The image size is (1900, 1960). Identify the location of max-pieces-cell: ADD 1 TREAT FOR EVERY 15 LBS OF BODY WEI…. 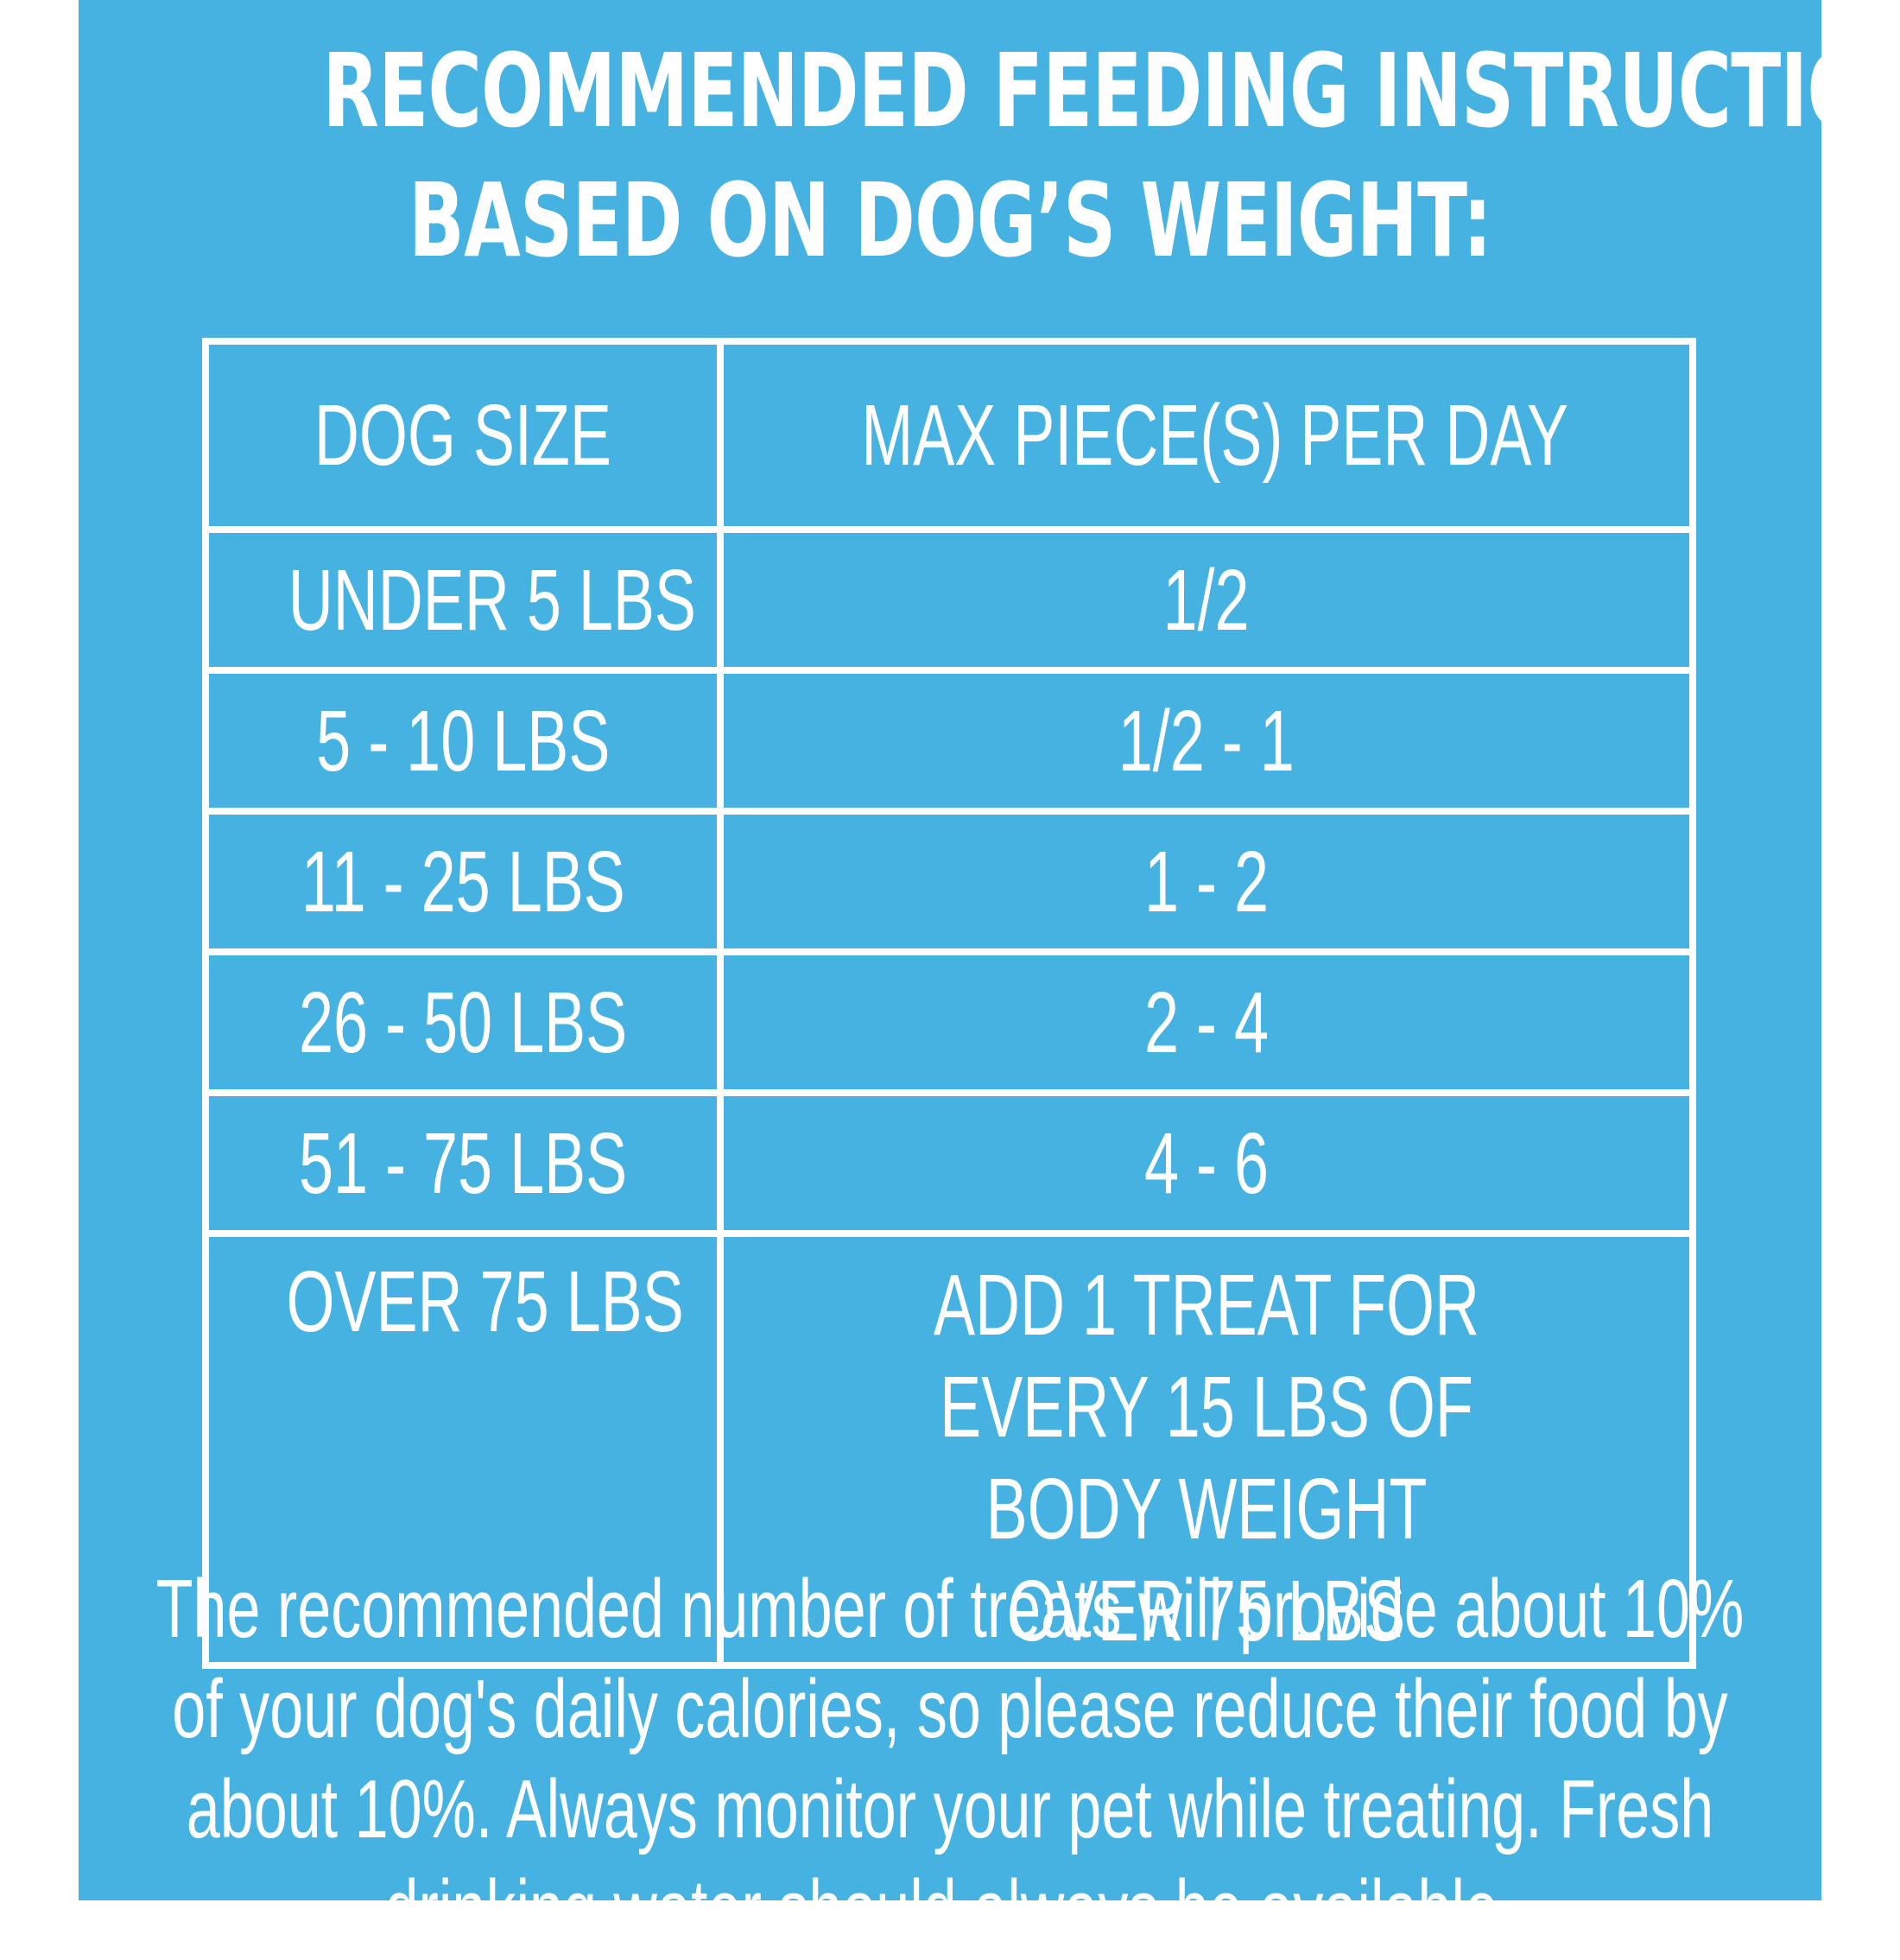
(1206, 1449).